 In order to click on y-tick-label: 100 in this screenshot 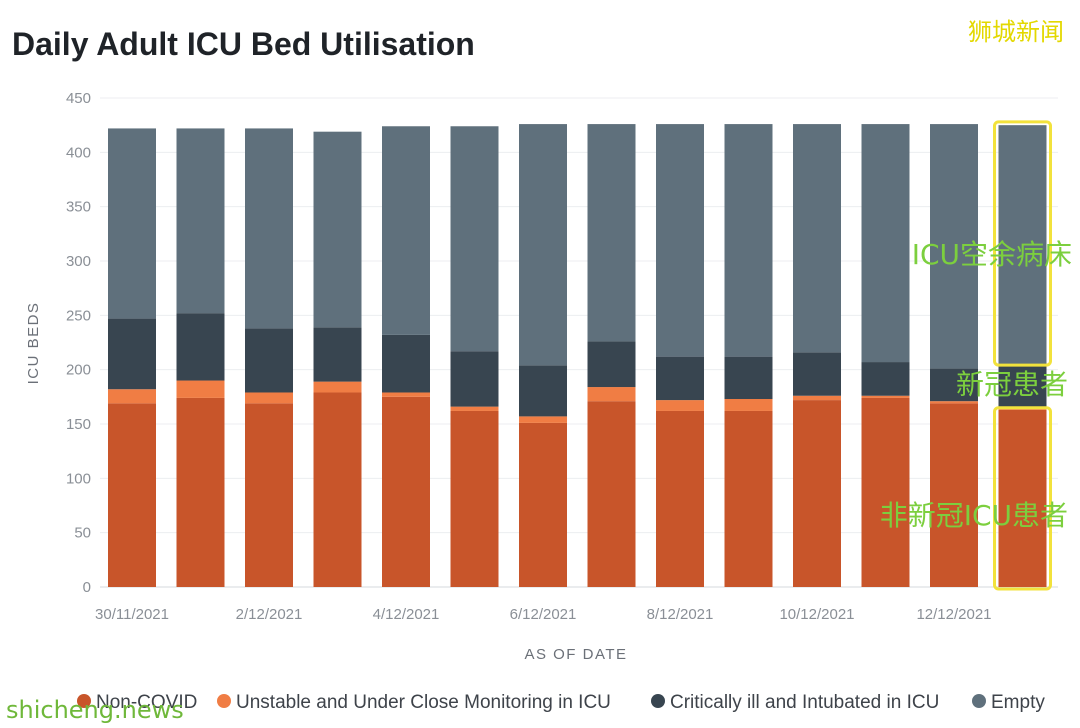, I will do `click(78, 478)`.